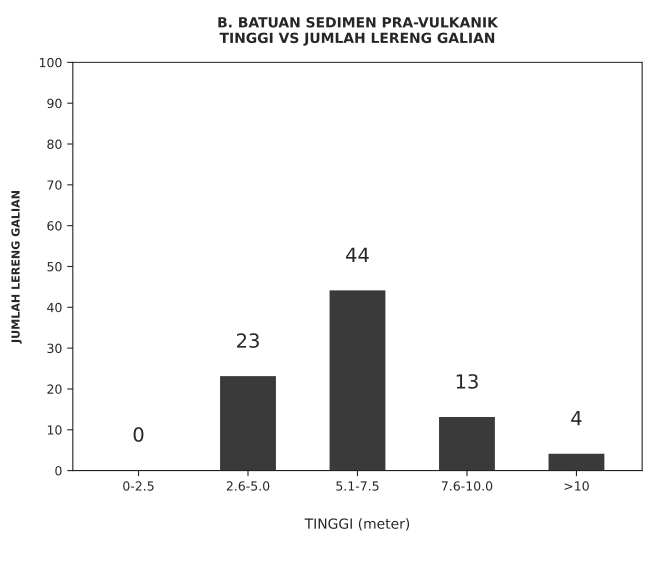 Image resolution: width=662 pixels, height=567 pixels. What do you see at coordinates (248, 340) in the screenshot?
I see `data-label: 23` at bounding box center [248, 340].